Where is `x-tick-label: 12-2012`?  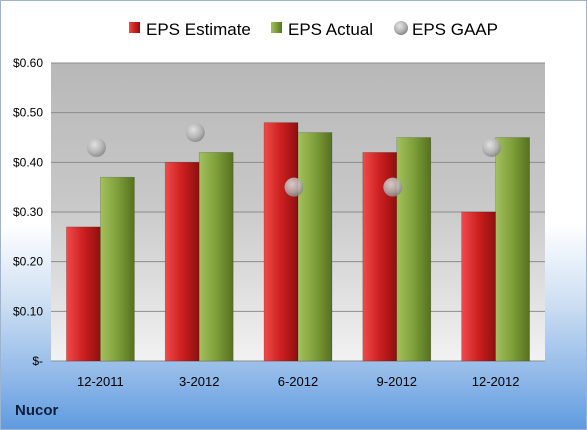
x-tick-label: 12-2012 is located at coordinates (496, 381).